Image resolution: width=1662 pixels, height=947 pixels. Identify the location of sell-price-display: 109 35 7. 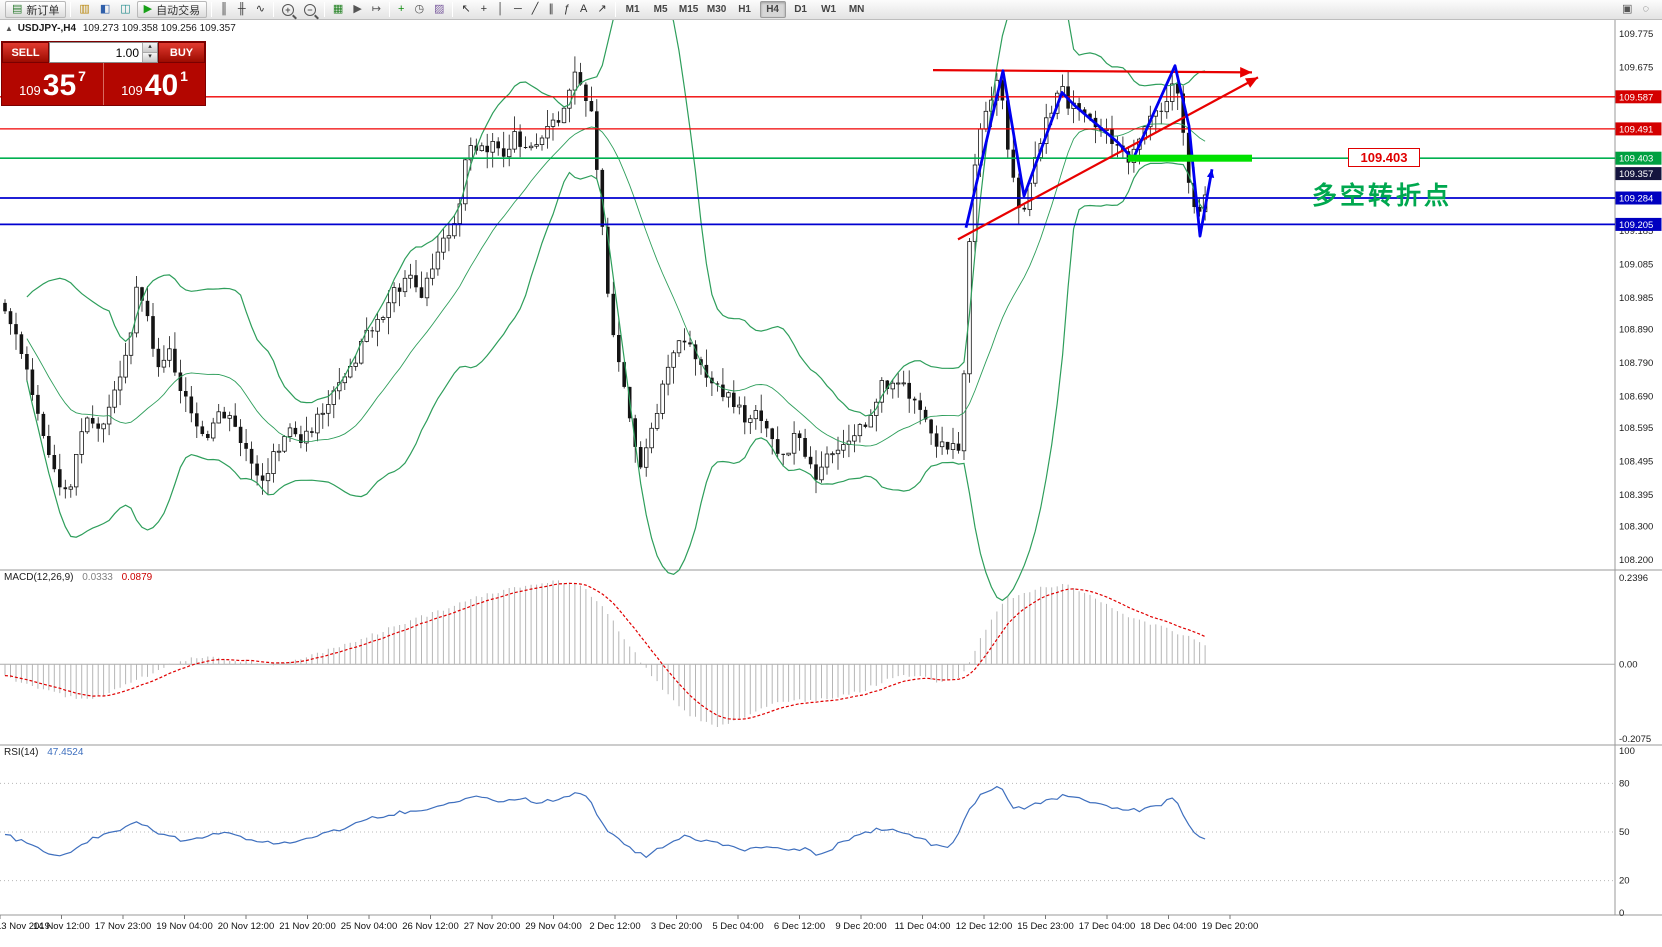
(53, 84).